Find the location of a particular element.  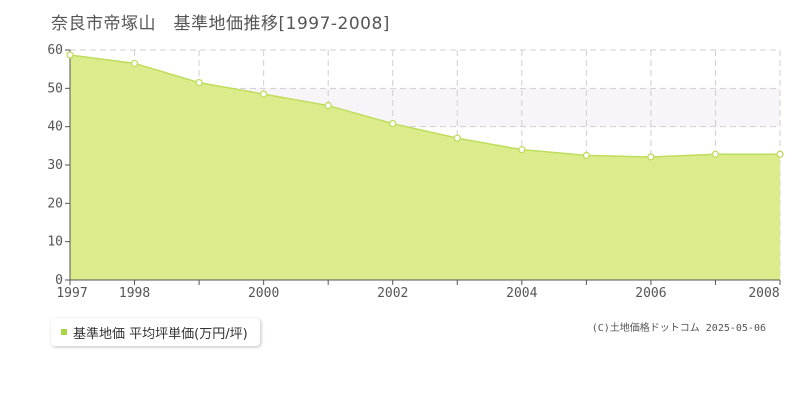

y-tick-label: 40 is located at coordinates (55, 127).